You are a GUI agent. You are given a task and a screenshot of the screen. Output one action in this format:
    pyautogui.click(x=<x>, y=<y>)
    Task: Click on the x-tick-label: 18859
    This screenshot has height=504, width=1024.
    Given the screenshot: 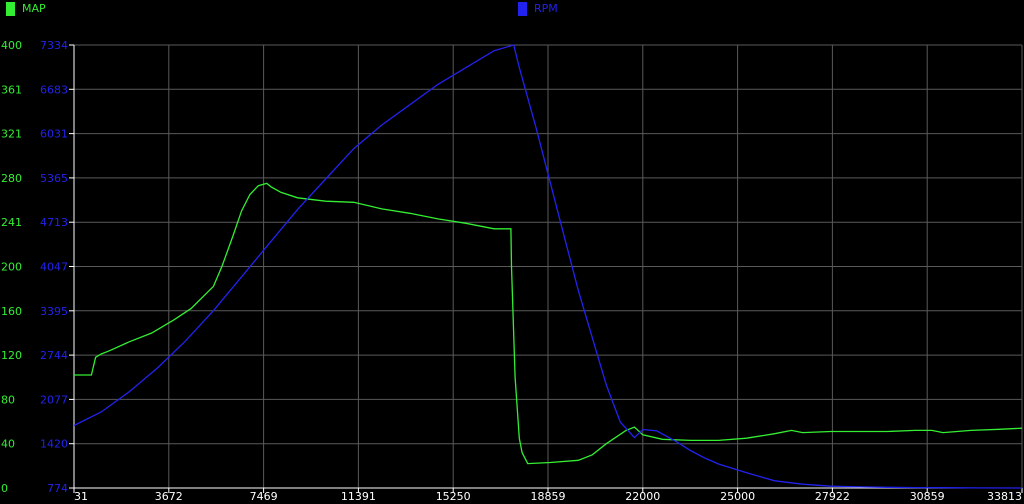 What is the action you would take?
    pyautogui.click(x=548, y=496)
    